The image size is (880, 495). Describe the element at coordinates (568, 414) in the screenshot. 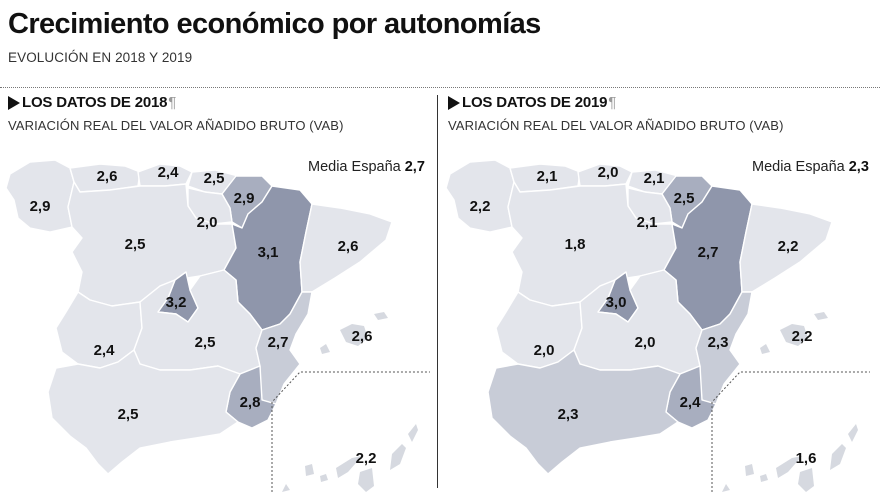

I see `value-label-andalucia: 2,3` at that location.